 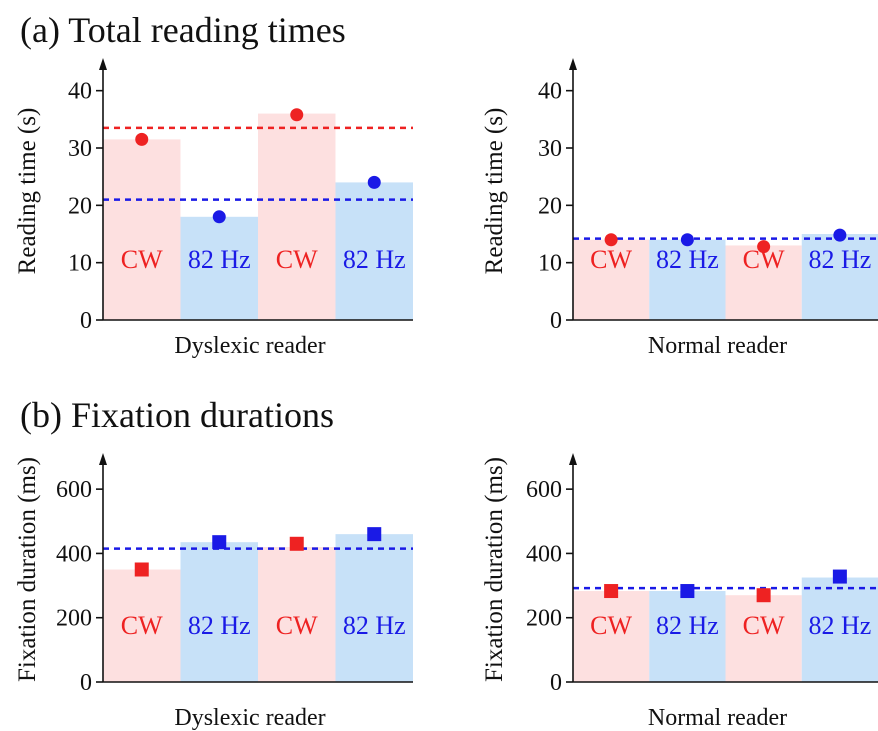 I want to click on section-b-title: (b) Fixation durations, so click(x=177, y=415).